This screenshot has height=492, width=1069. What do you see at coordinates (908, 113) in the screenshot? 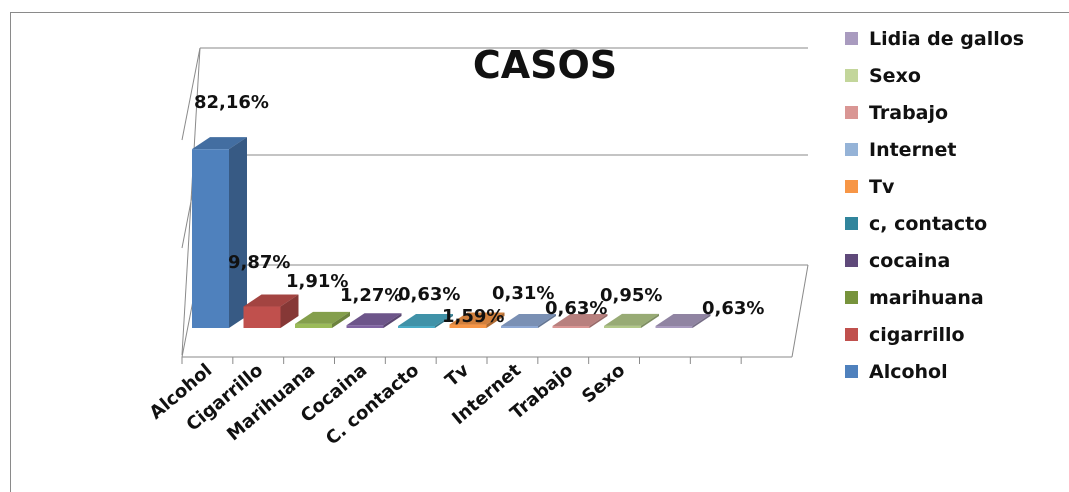
I see `legend-label: Trabajo` at bounding box center [908, 113].